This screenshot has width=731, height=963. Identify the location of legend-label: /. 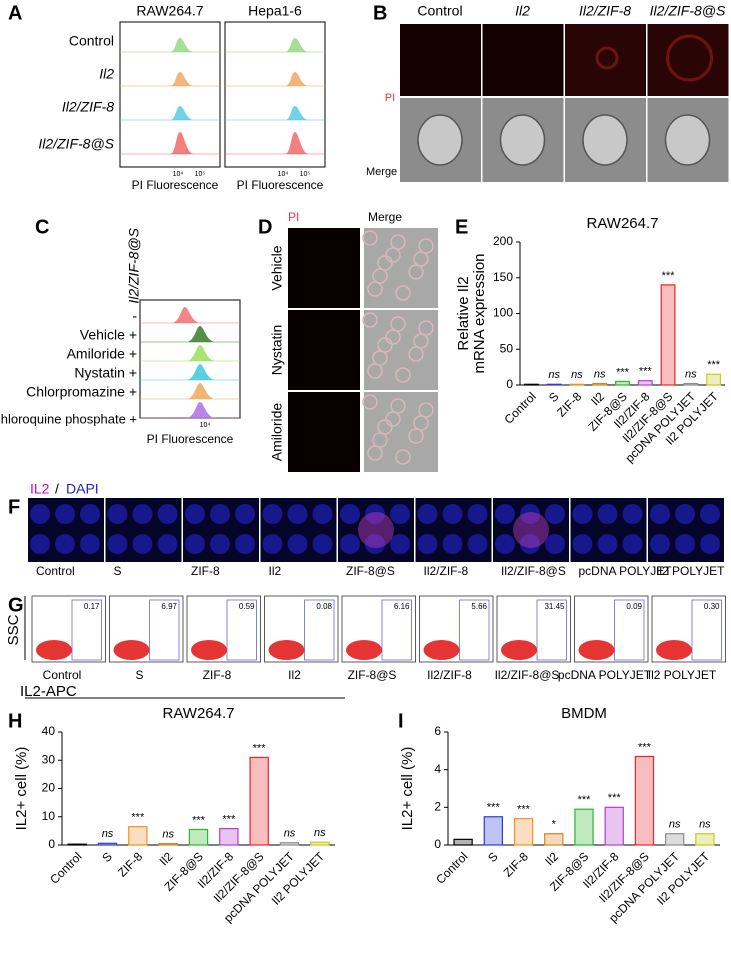
(57, 489).